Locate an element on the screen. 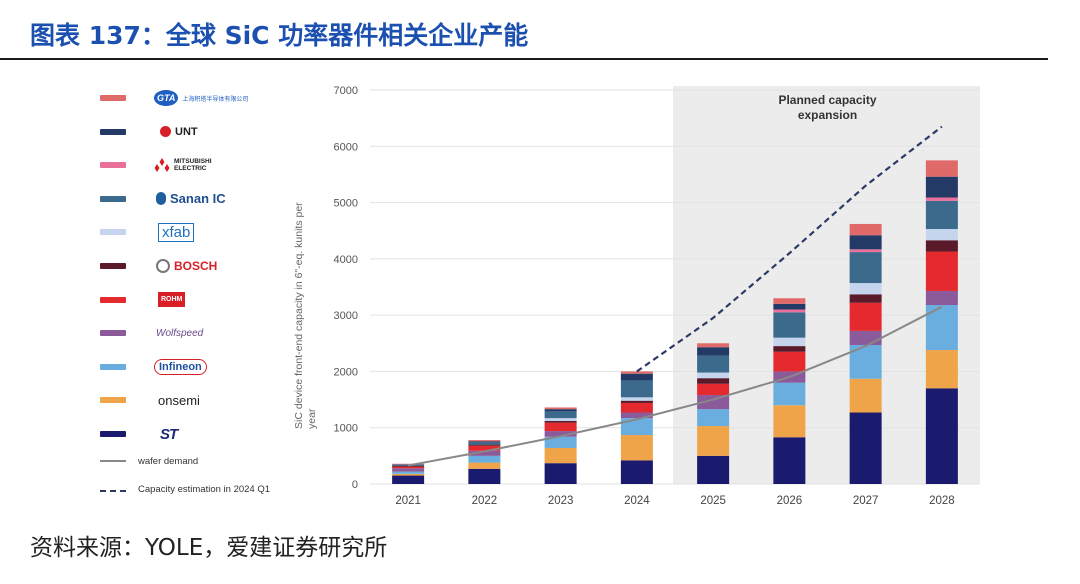 This screenshot has height=584, width=1080. legend-label: xfab is located at coordinates (176, 232).